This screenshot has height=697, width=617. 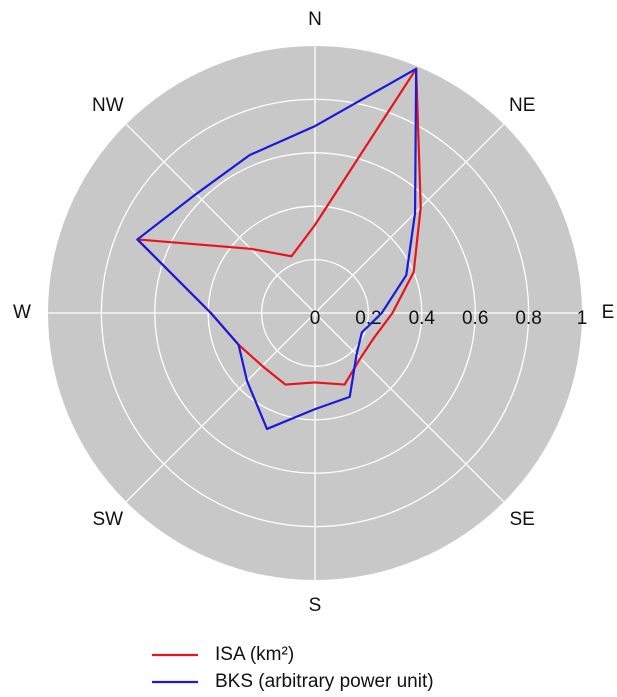 What do you see at coordinates (368, 318) in the screenshot?
I see `r-tick-label: 0.2` at bounding box center [368, 318].